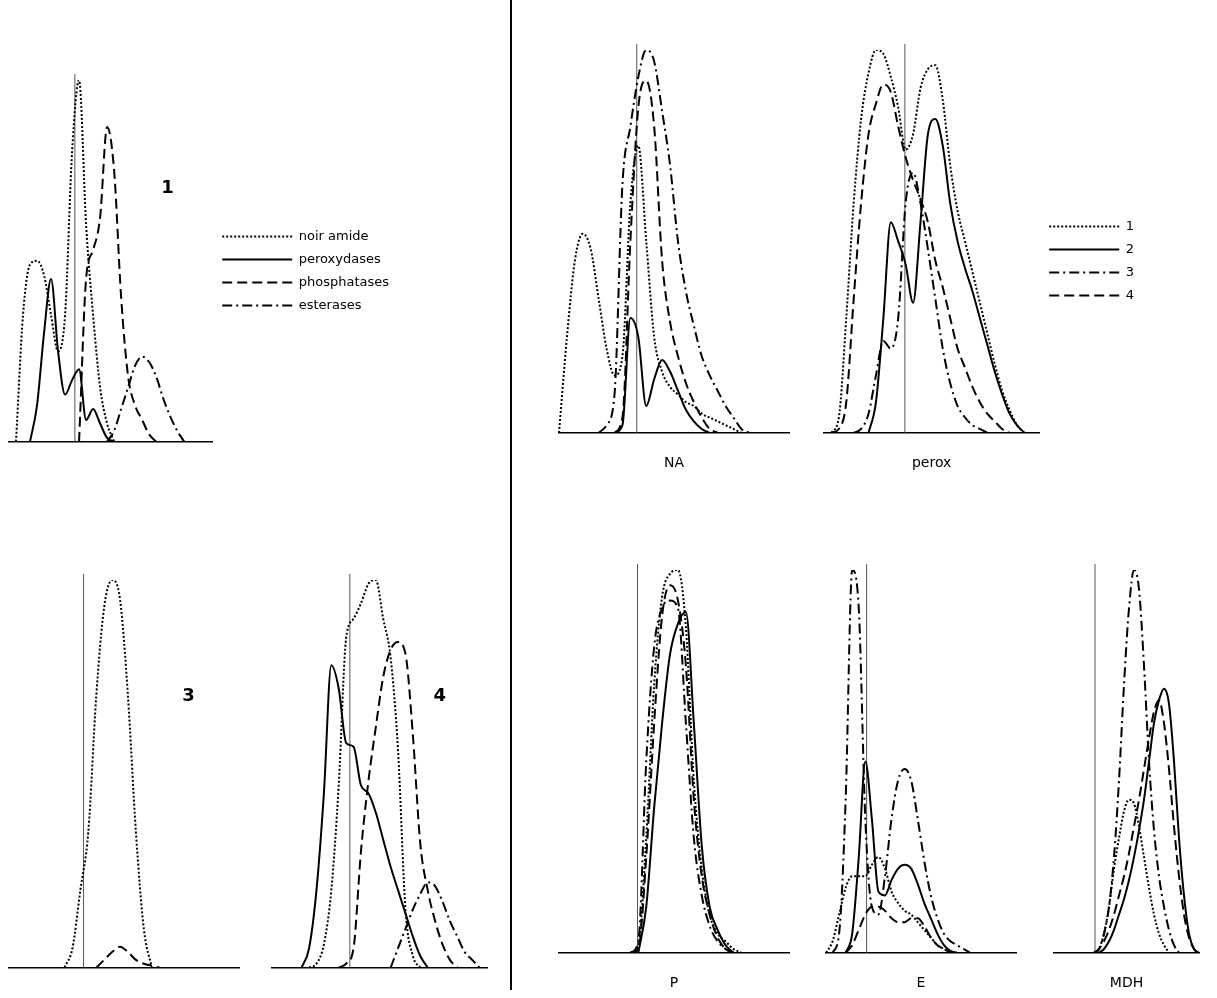 Image resolution: width=1217 pixels, height=998 pixels. What do you see at coordinates (330, 304) in the screenshot?
I see `text: esterases` at bounding box center [330, 304].